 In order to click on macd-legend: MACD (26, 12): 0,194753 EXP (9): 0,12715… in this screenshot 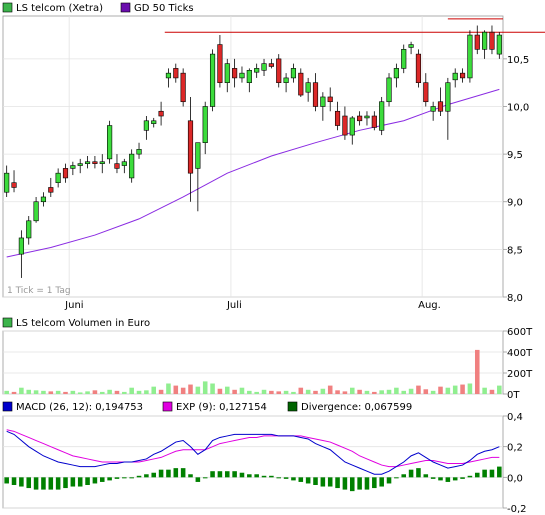, I will do `click(207, 407)`.